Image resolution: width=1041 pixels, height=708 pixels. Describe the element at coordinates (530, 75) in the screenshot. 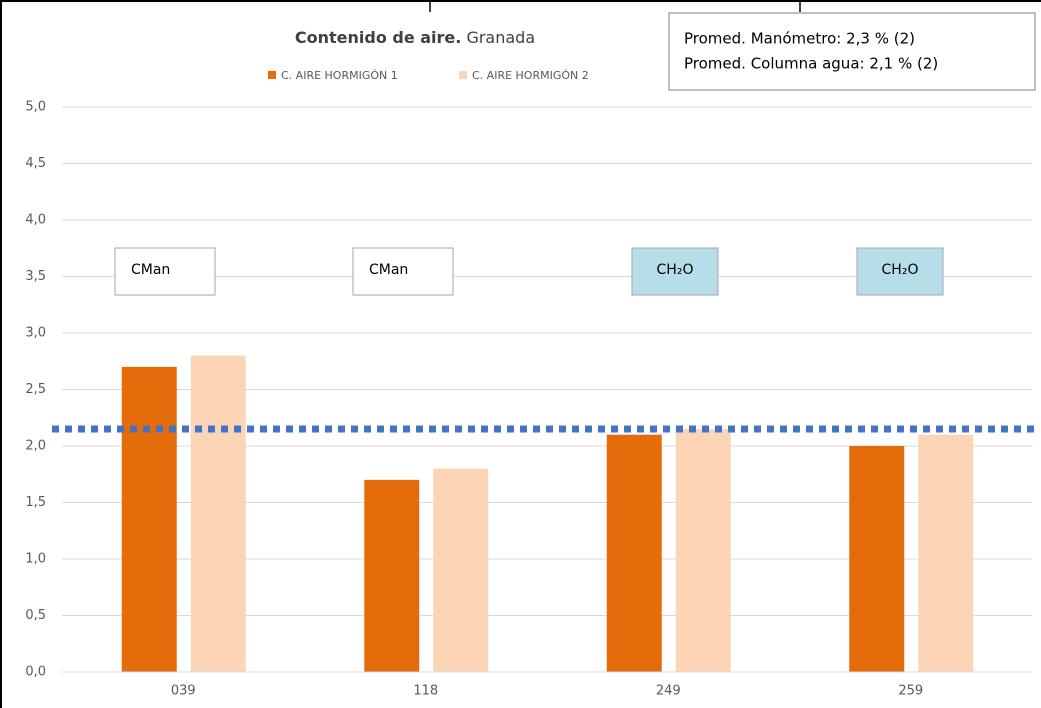

I see `legend-label: C. AIRE HORMIGÓN 2` at that location.